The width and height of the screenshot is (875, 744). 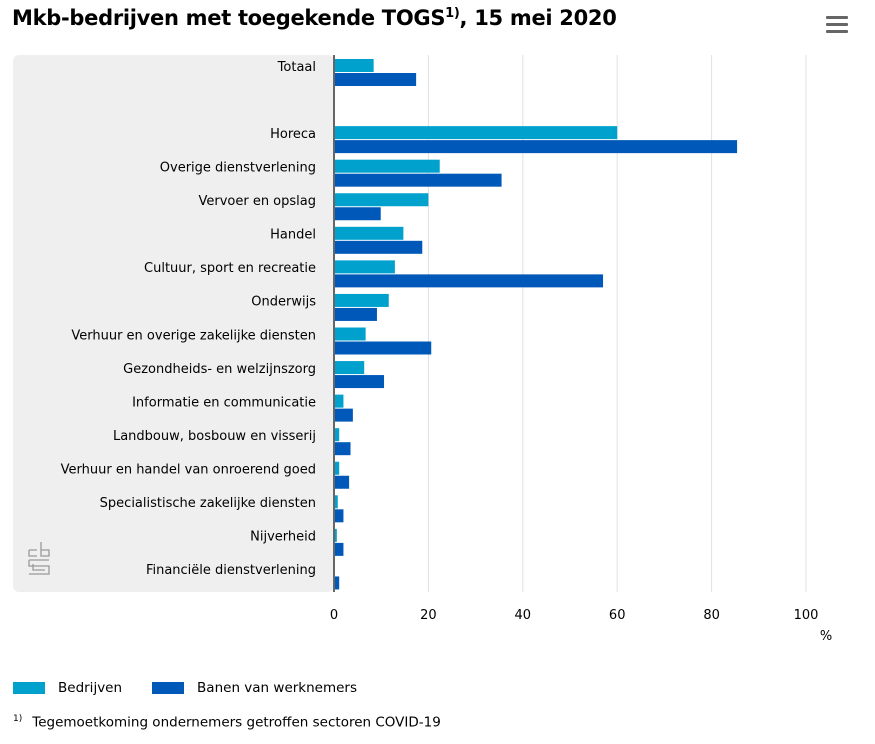 What do you see at coordinates (18, 719) in the screenshot?
I see `footnote-marker: 1)` at bounding box center [18, 719].